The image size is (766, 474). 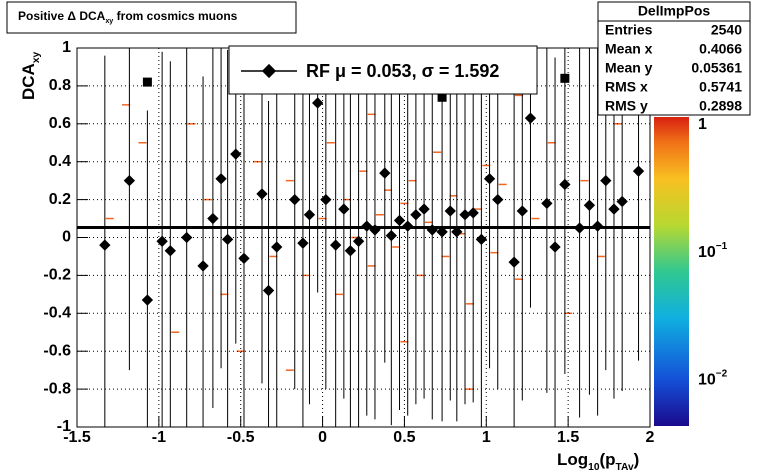 What do you see at coordinates (626, 87) in the screenshot?
I see `stats-label: RMS x` at bounding box center [626, 87].